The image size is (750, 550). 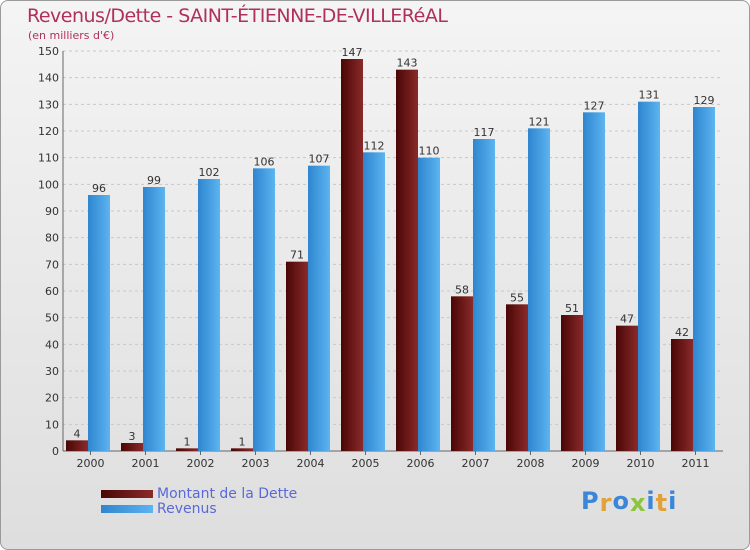 I want to click on y-tick-label: 60, so click(x=52, y=291).